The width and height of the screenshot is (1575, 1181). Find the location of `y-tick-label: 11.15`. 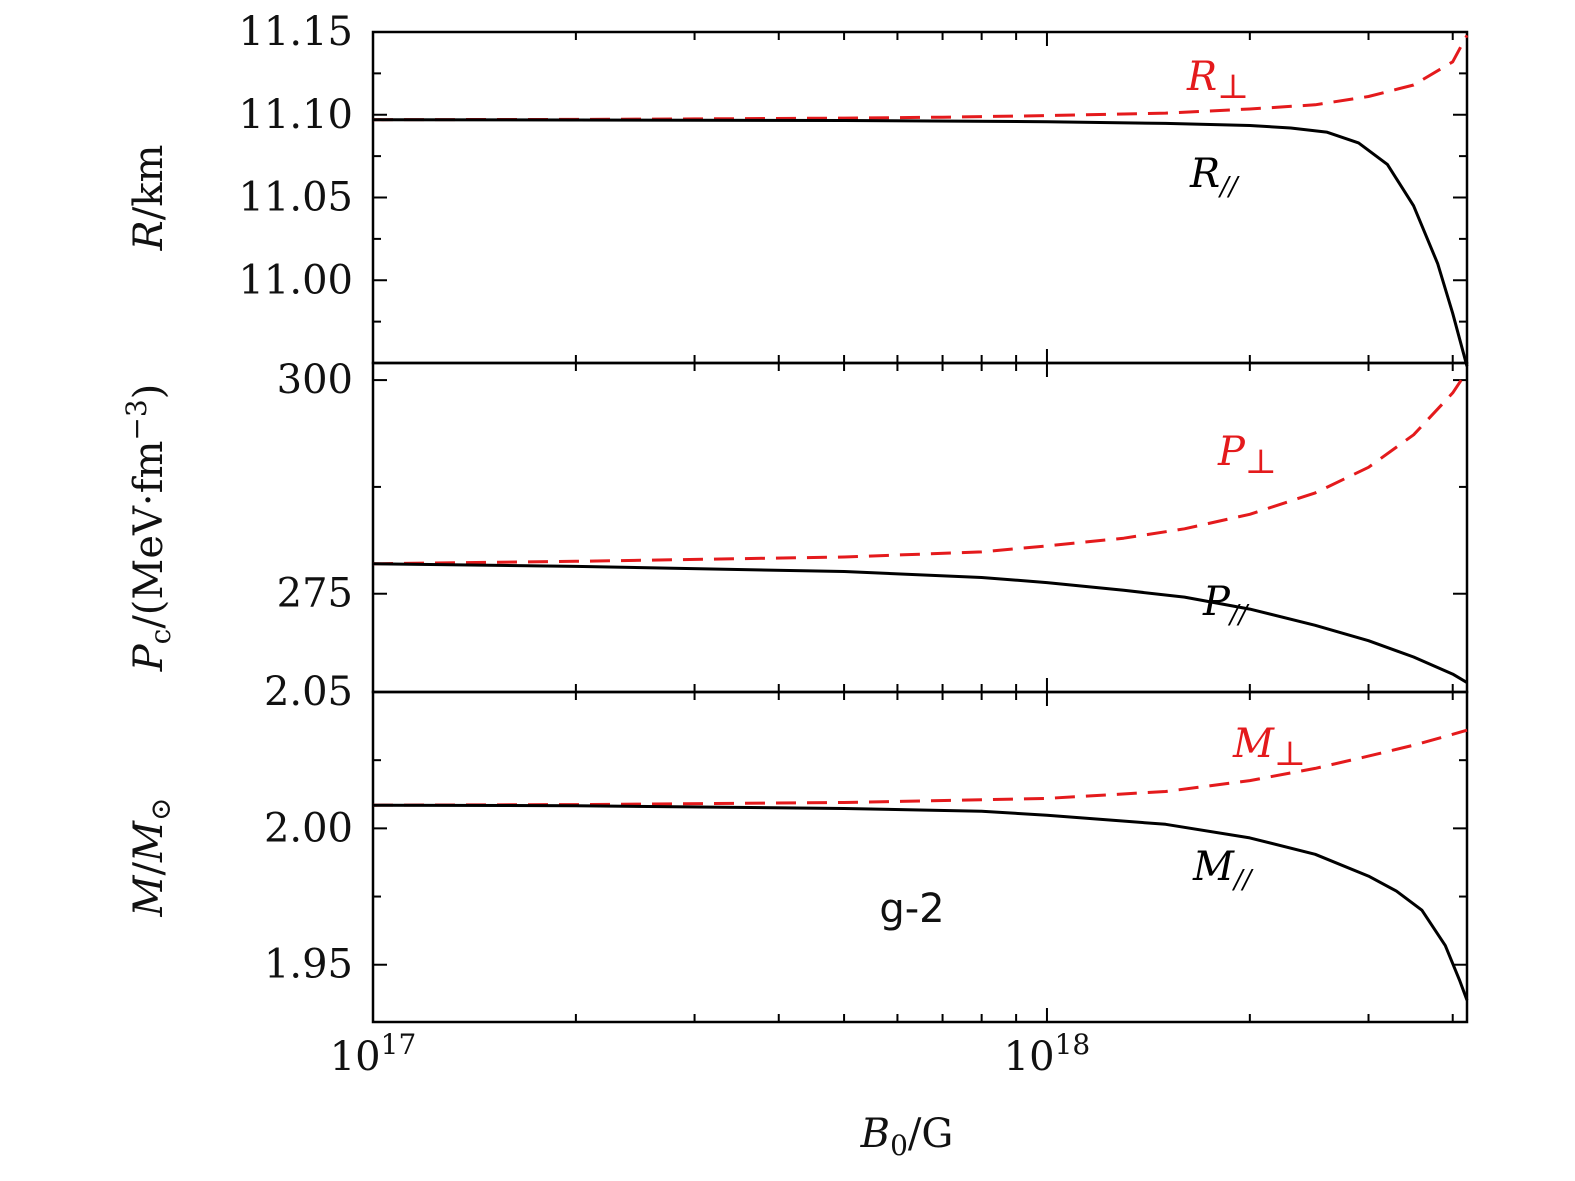

y-tick-label: 11.15 is located at coordinates (295, 32).